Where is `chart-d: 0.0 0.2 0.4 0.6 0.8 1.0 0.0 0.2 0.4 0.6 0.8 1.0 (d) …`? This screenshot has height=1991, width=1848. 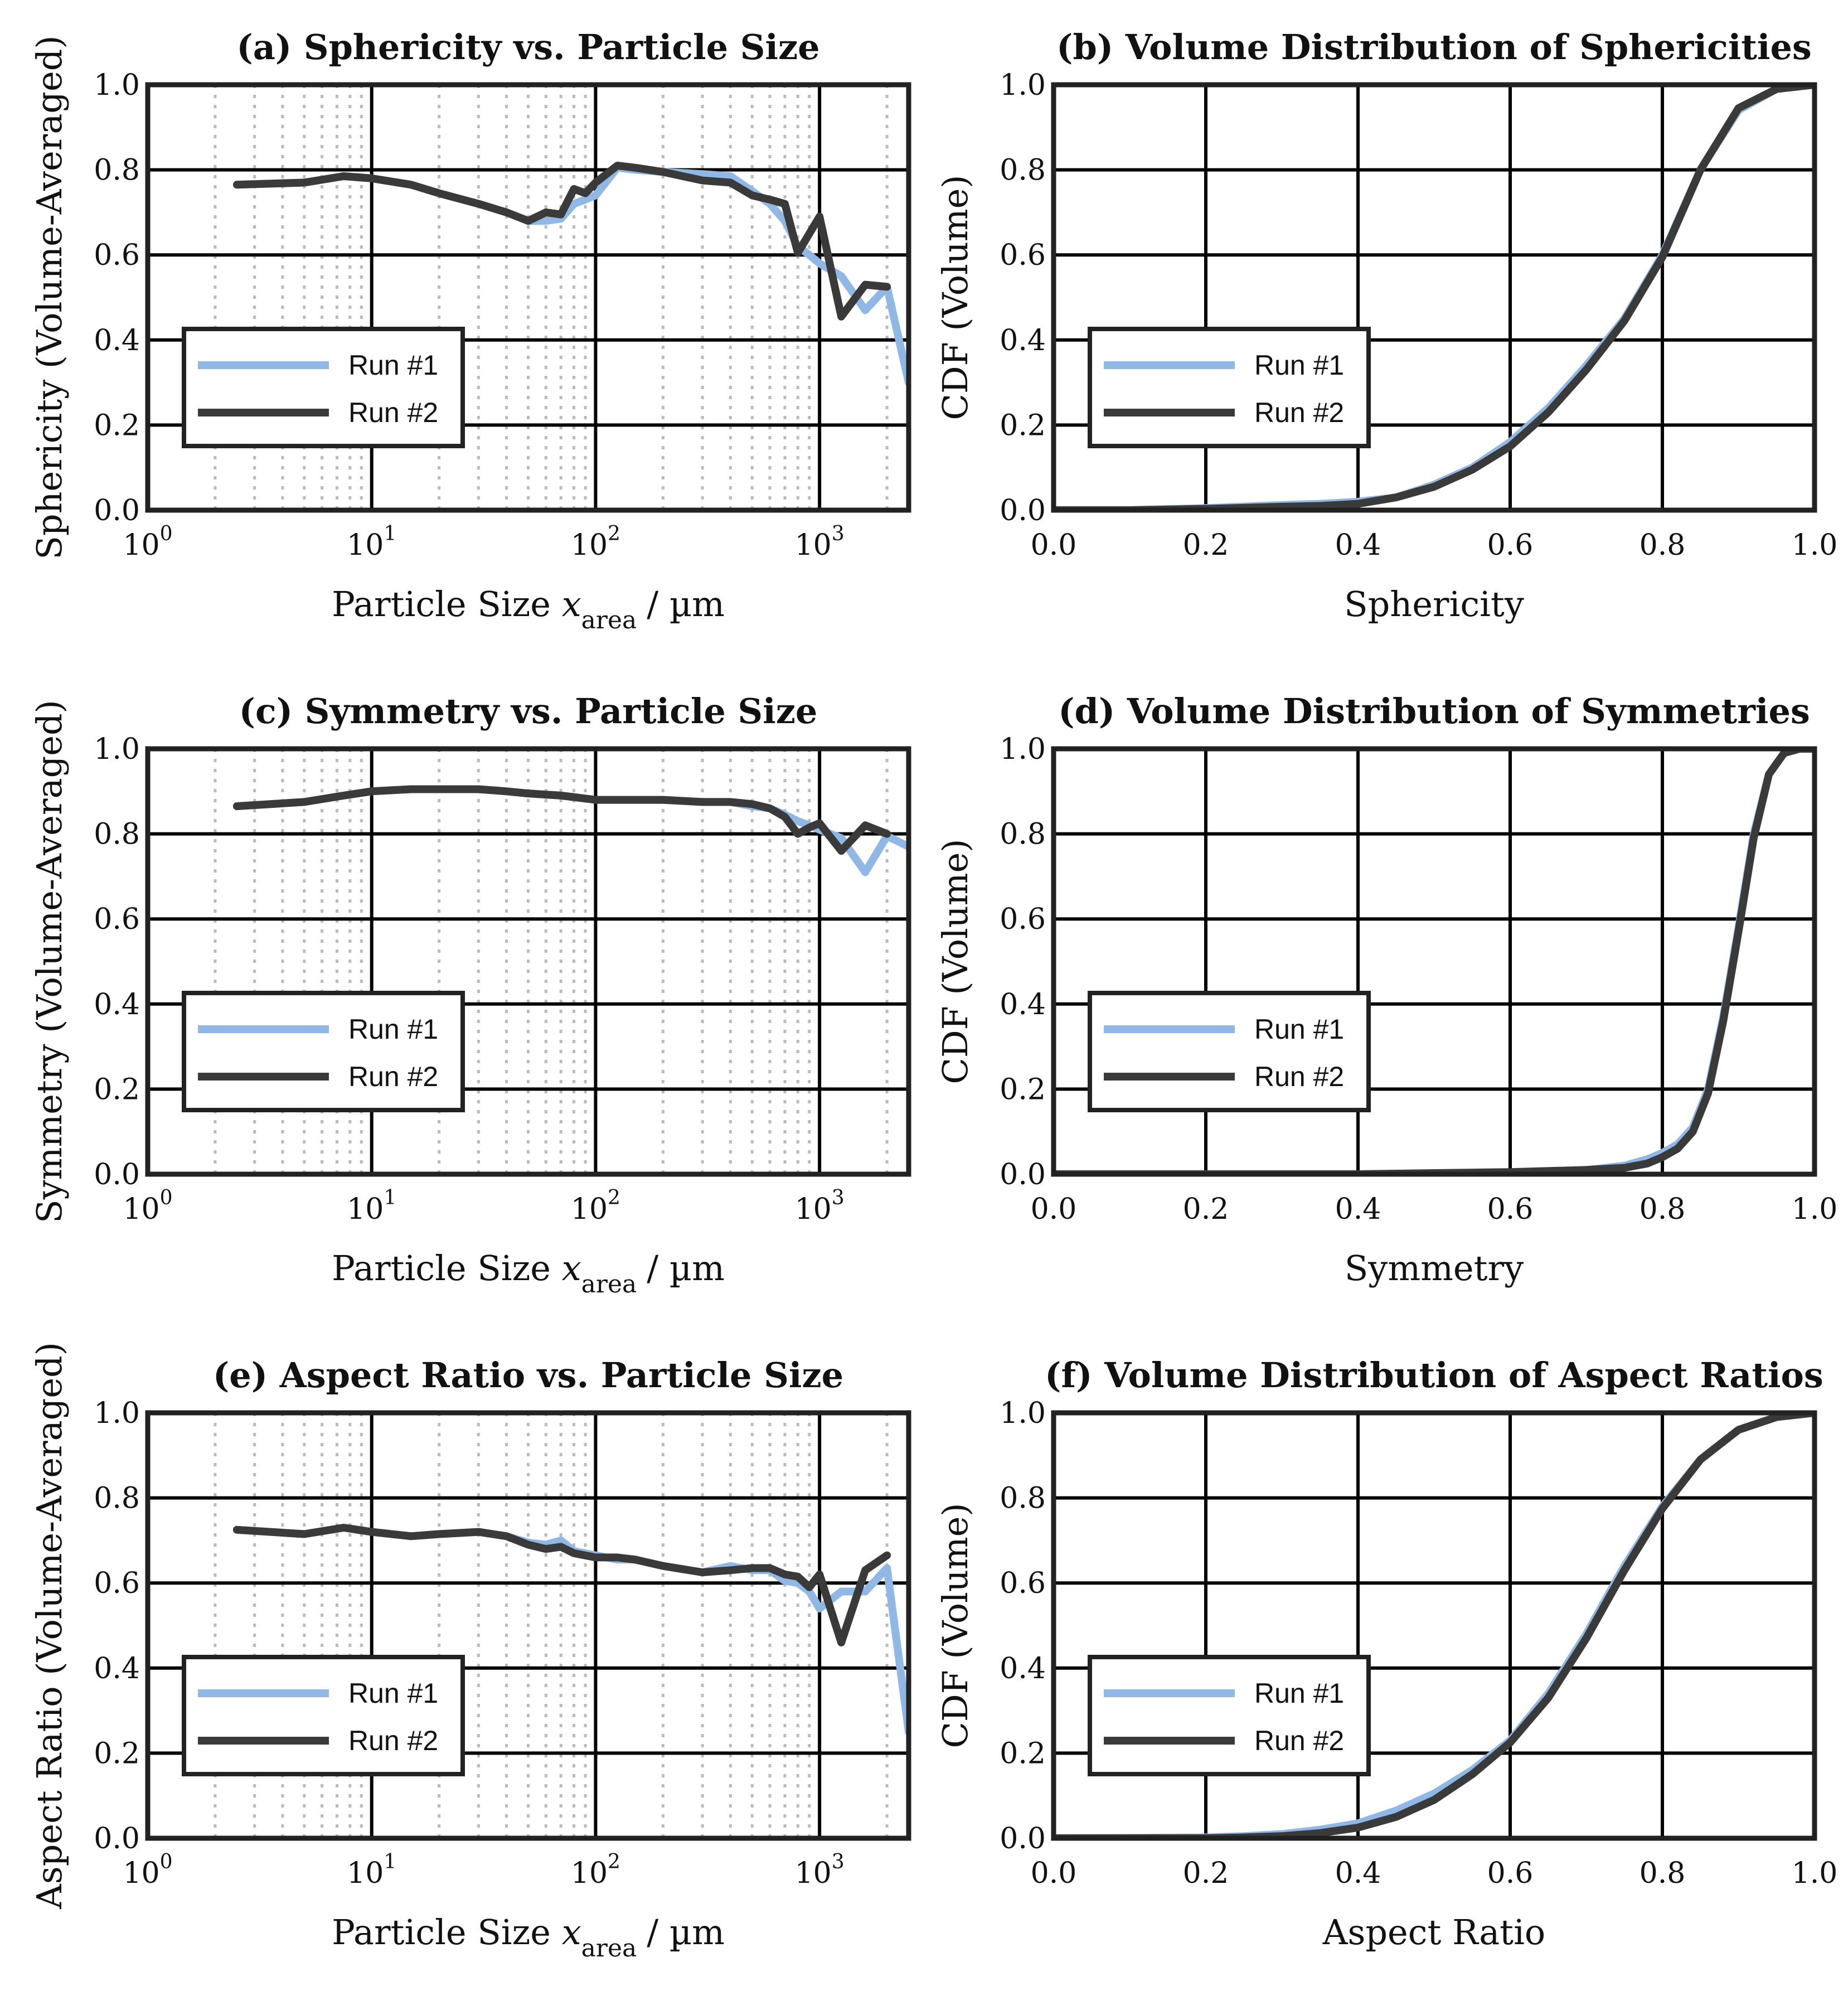
chart-d: 0.0 0.2 0.4 0.6 0.8 1.0 0.0 0.2 0.4 0.6 0.8 1.0 (d) … is located at coordinates (1386, 990).